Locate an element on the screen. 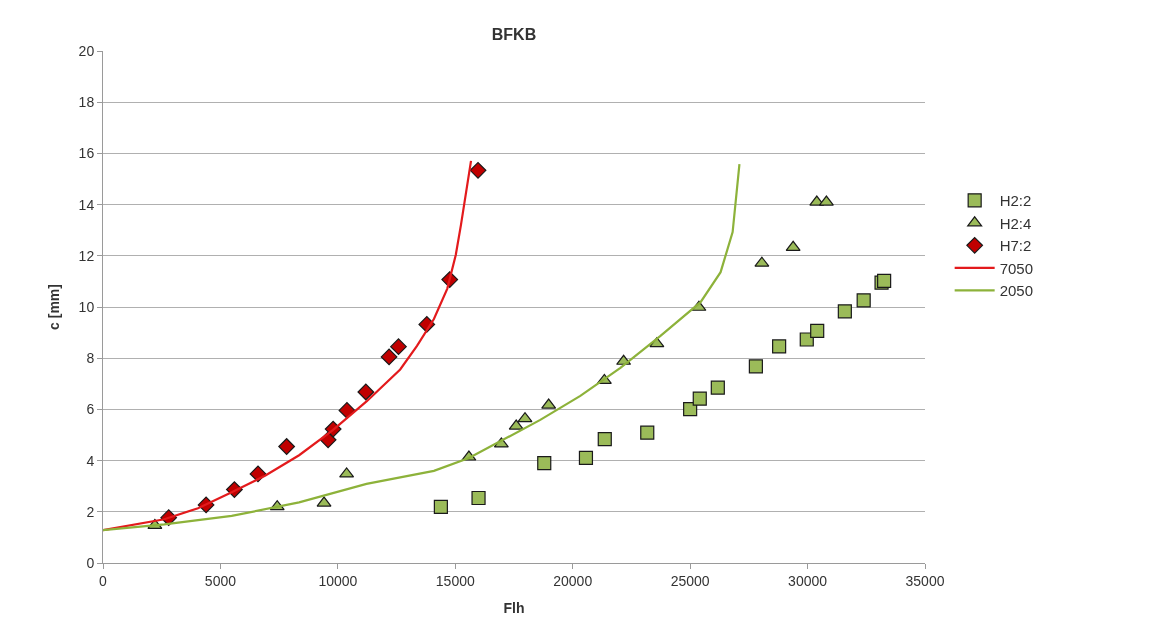 This screenshot has width=1169, height=631. legend-label: H2:2 is located at coordinates (1015, 201).